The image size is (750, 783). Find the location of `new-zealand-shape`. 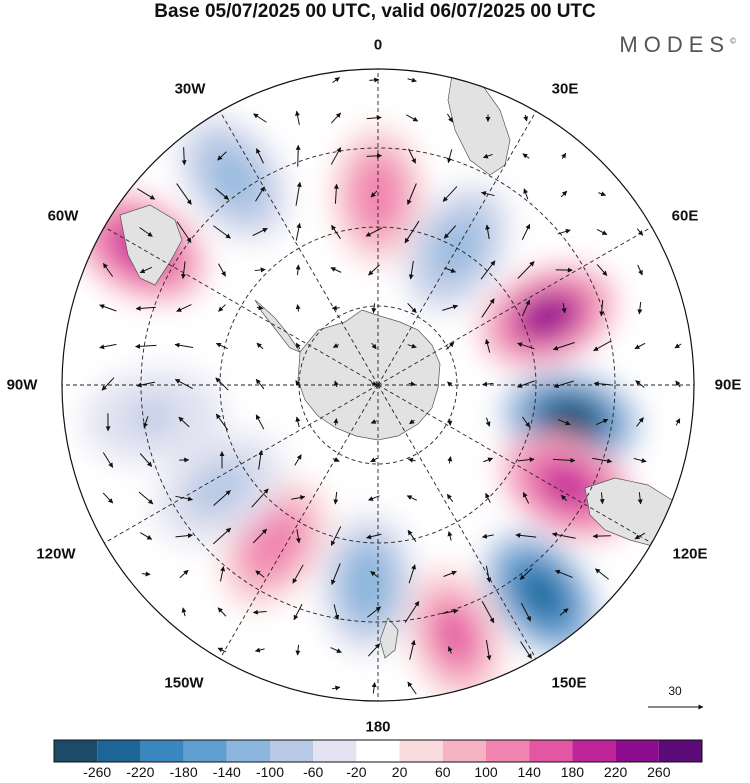

new-zealand-shape is located at coordinates (389, 638).